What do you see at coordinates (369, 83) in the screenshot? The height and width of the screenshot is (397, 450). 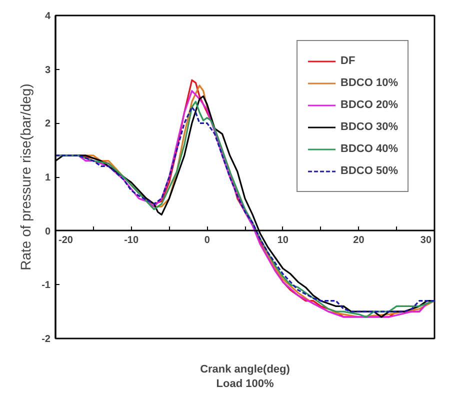 I see `legend-label: BDCO 10%` at bounding box center [369, 83].